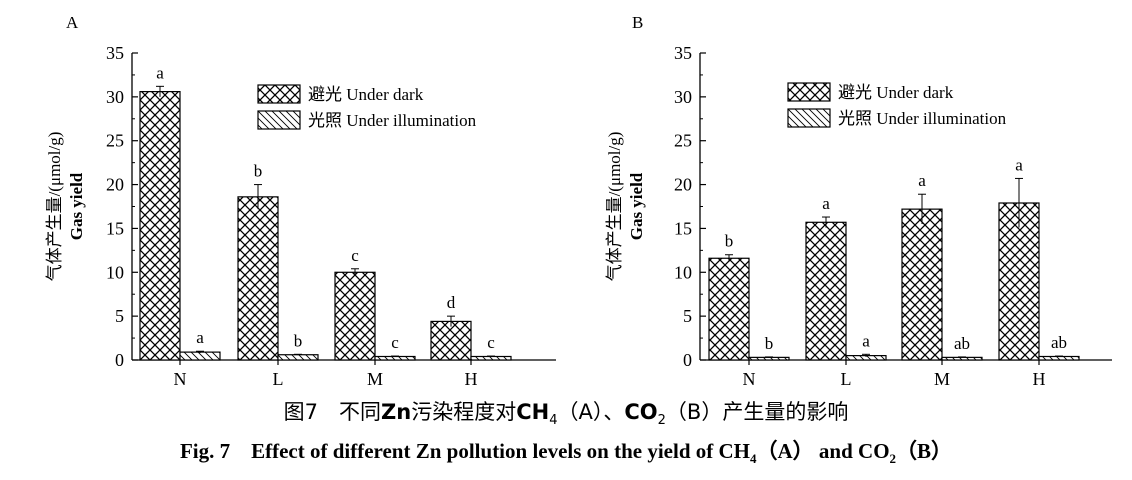 The width and height of the screenshot is (1132, 480). What do you see at coordinates (641, 412) in the screenshot?
I see `caption-cn-co: CO` at bounding box center [641, 412].